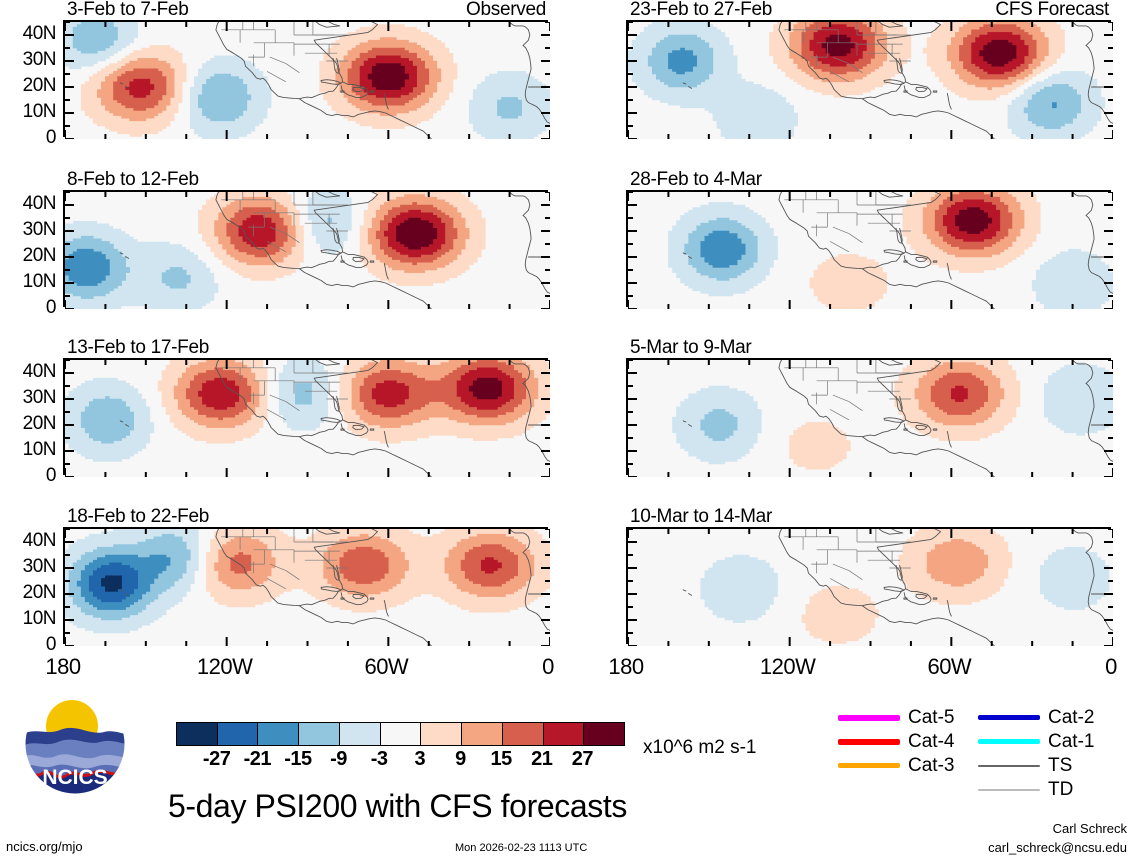  I want to click on panel-title: 10-Mar to 14-Mar, so click(701, 516).